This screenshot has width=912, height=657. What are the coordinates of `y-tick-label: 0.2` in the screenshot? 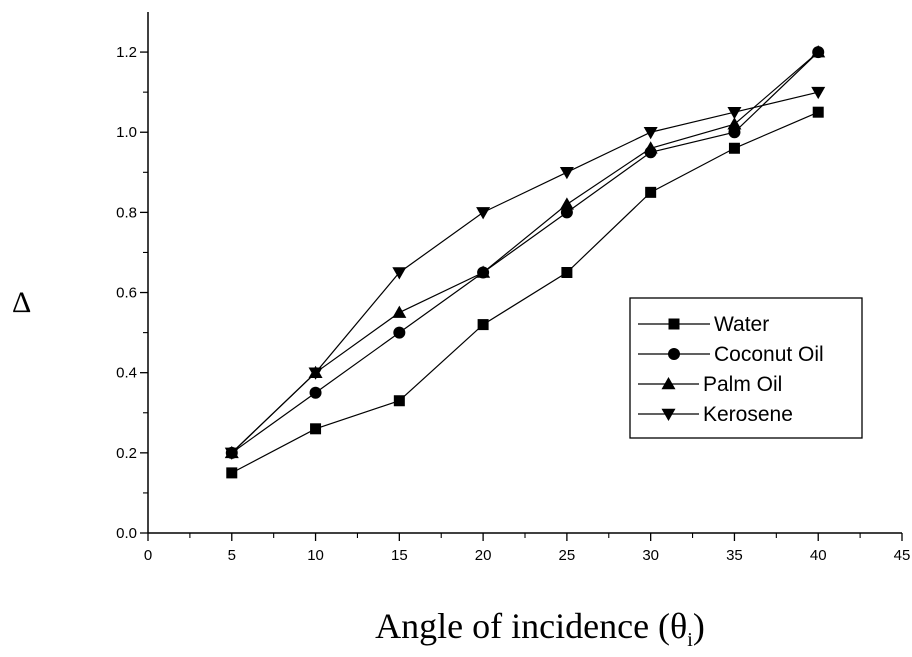 It's located at (126, 453).